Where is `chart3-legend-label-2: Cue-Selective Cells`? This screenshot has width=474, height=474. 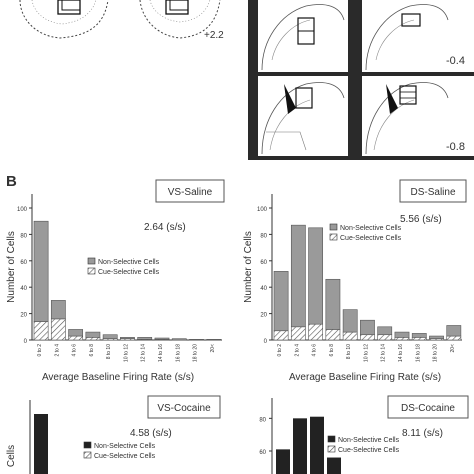
chart3-legend-label-2: Cue-Selective Cells is located at coordinates (125, 456).